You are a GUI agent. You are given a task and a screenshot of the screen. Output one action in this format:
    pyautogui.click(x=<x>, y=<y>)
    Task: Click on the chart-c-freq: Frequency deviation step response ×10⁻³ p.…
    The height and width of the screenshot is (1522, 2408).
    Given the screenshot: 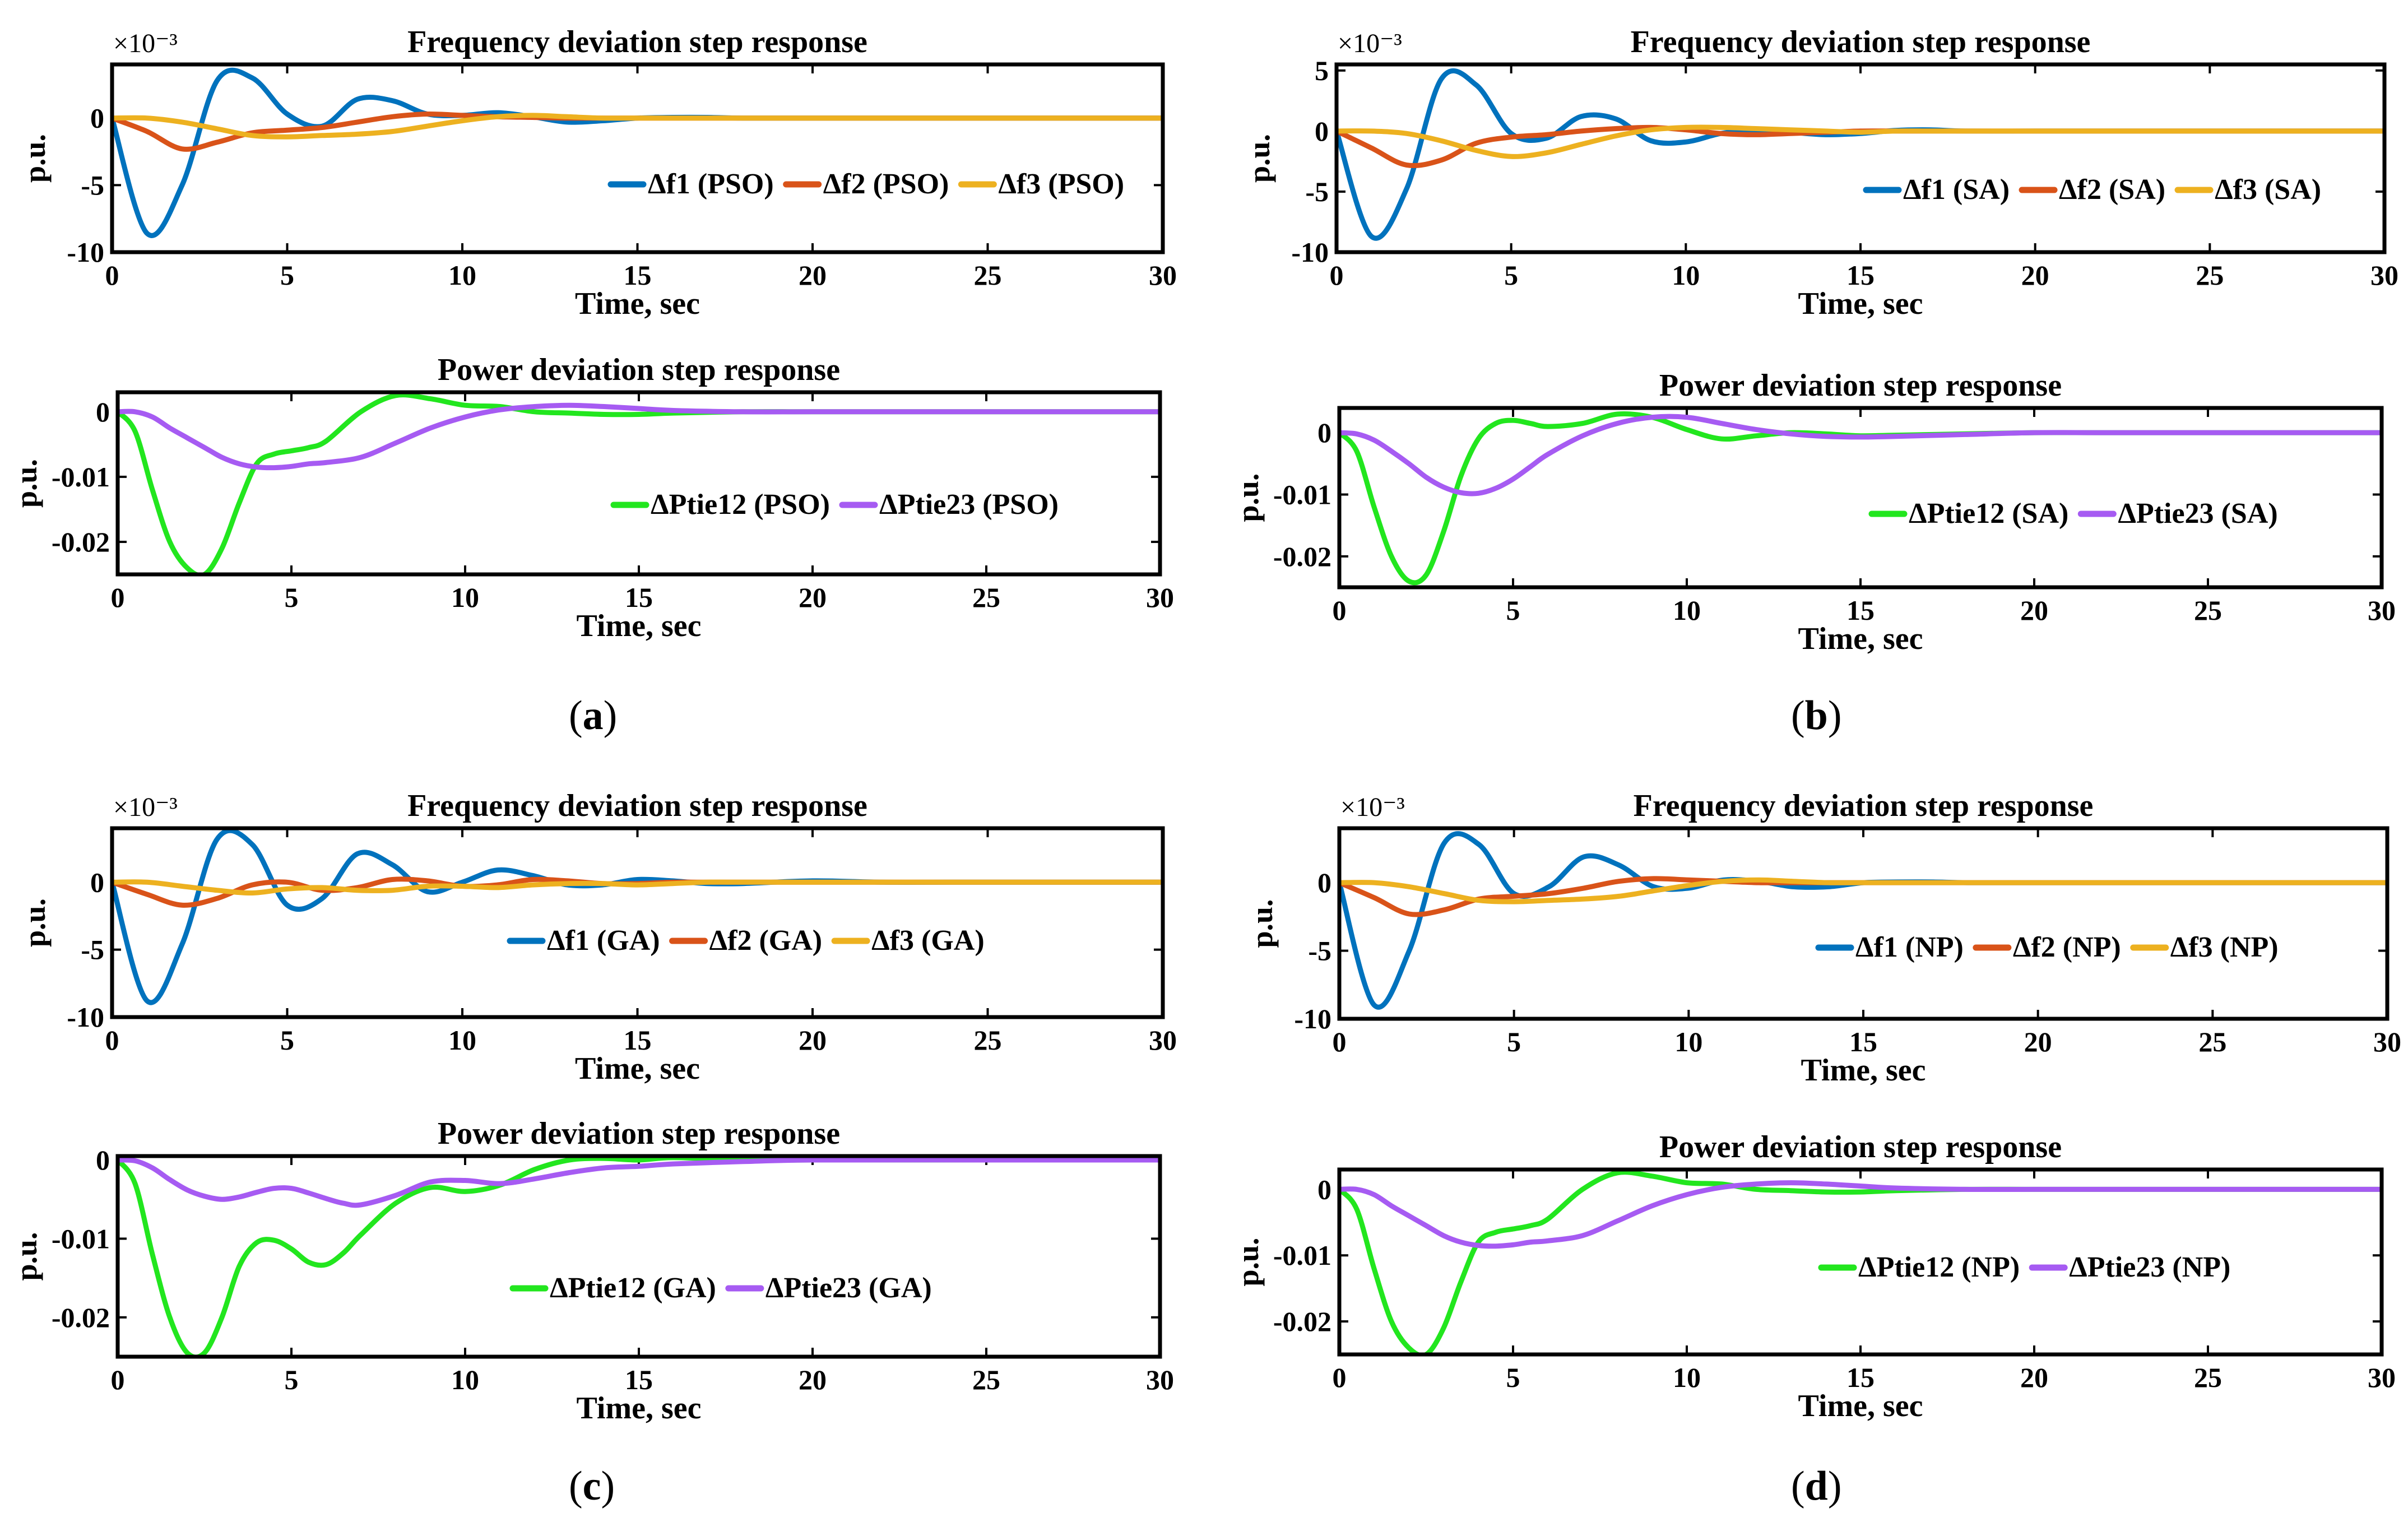 What is the action you would take?
    pyautogui.click(x=597, y=937)
    